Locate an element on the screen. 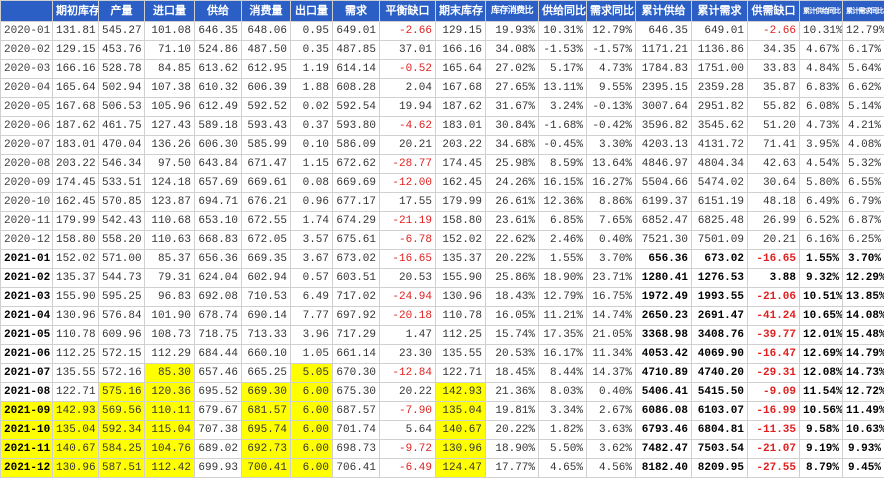 Image resolution: width=884 pixels, height=478 pixels. cell-supply-yoy: 12.36% is located at coordinates (563, 202).